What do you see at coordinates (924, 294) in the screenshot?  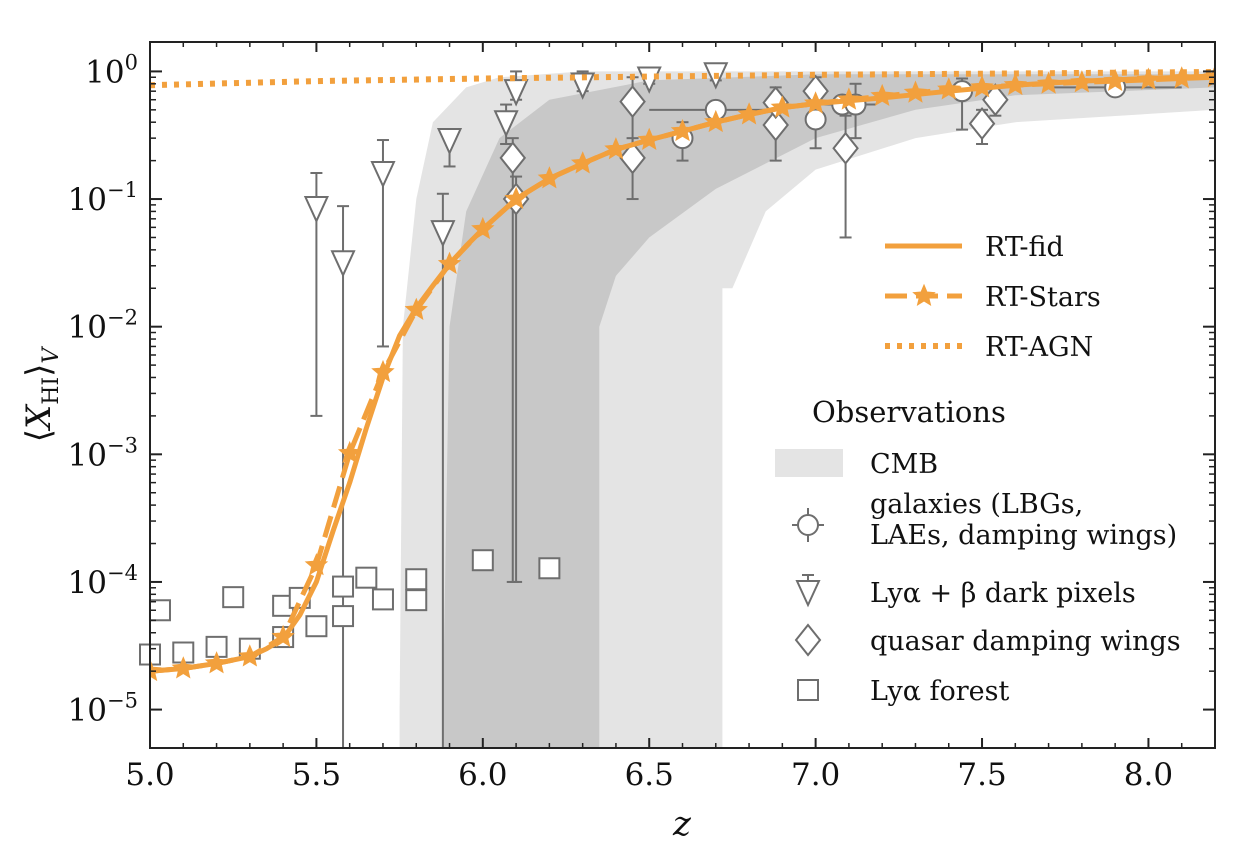 I see `legend-star-marker` at bounding box center [924, 294].